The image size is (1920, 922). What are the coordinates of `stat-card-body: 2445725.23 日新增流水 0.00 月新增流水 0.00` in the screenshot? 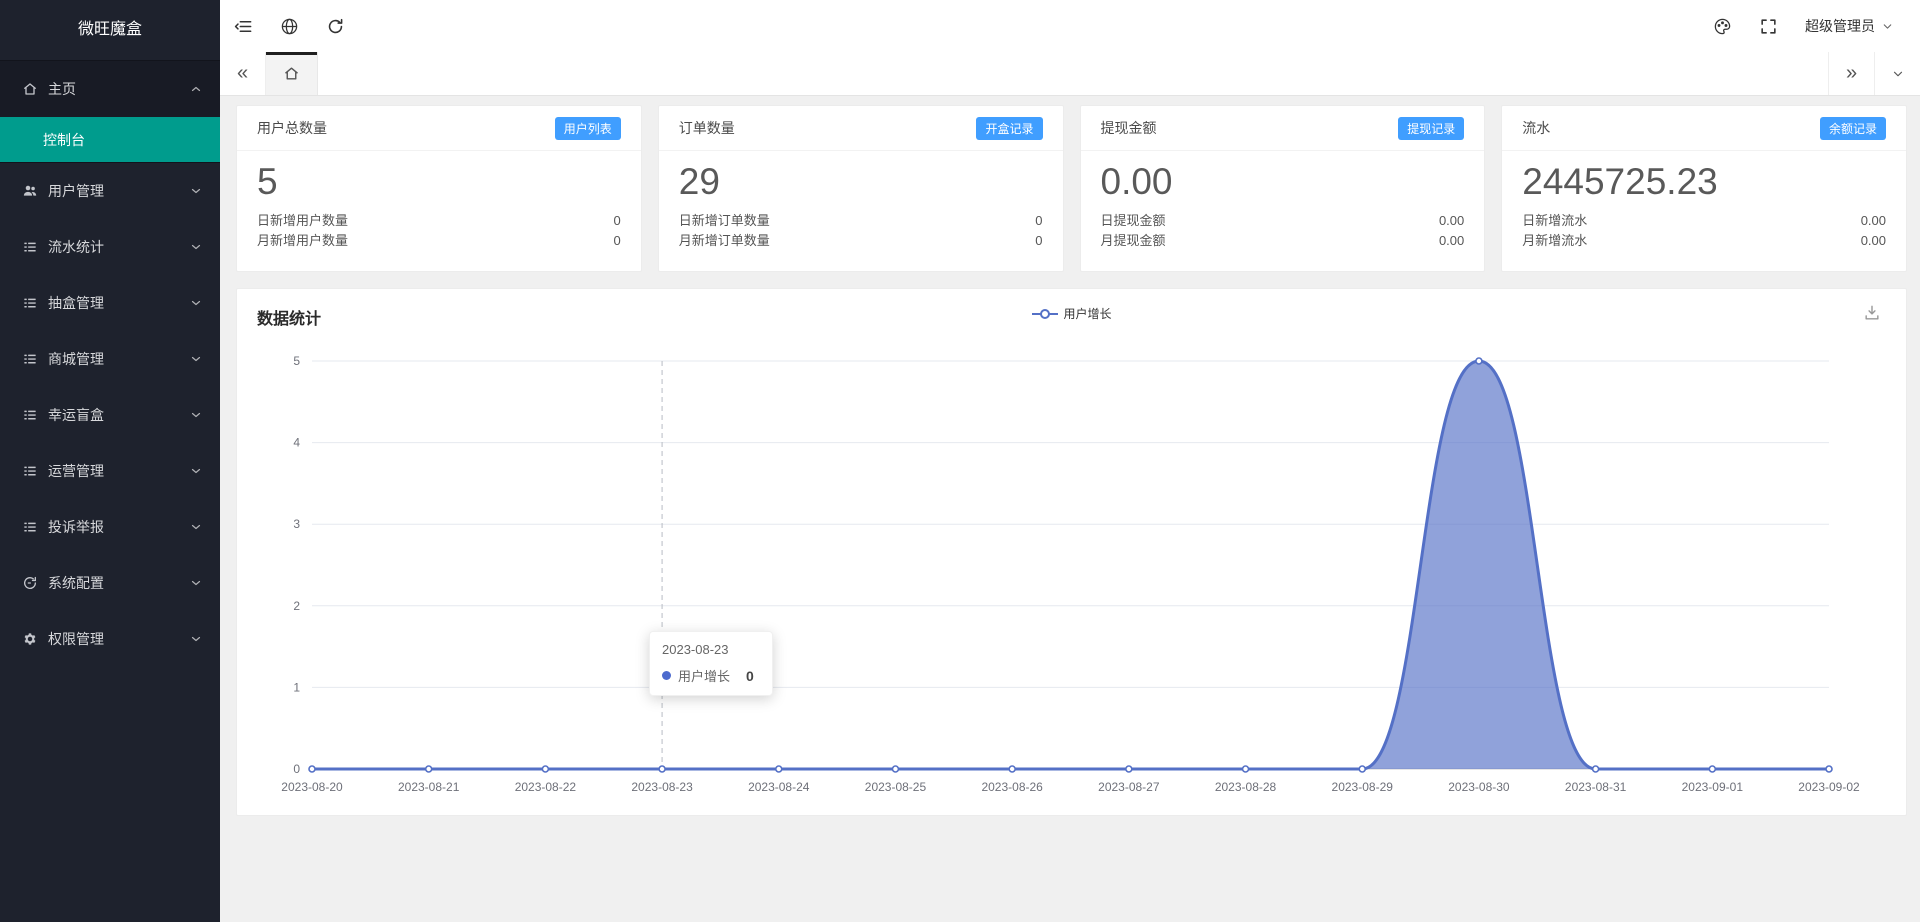 It's located at (1704, 201).